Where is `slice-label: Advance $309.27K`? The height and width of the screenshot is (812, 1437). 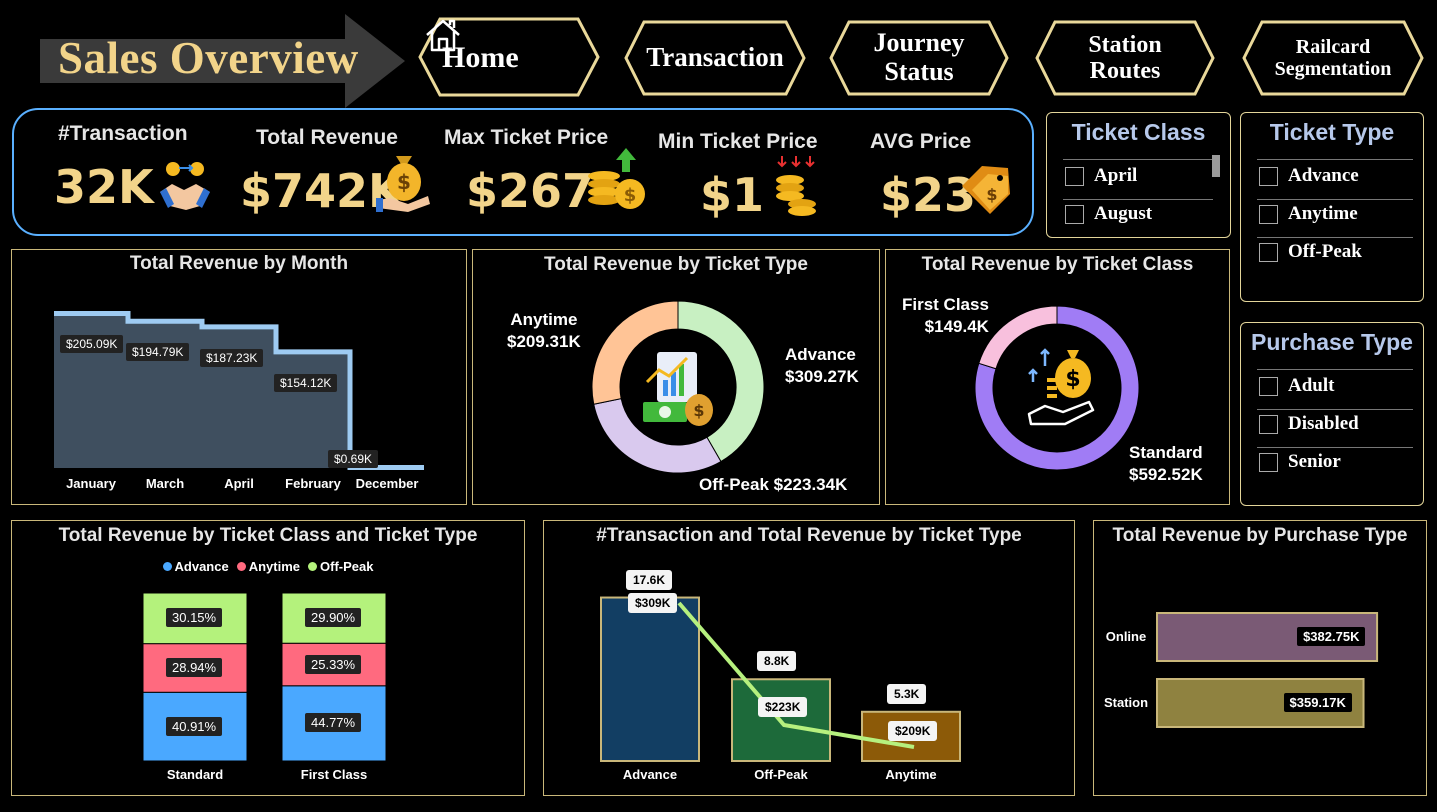
slice-label: Advance $309.27K is located at coordinates (822, 366).